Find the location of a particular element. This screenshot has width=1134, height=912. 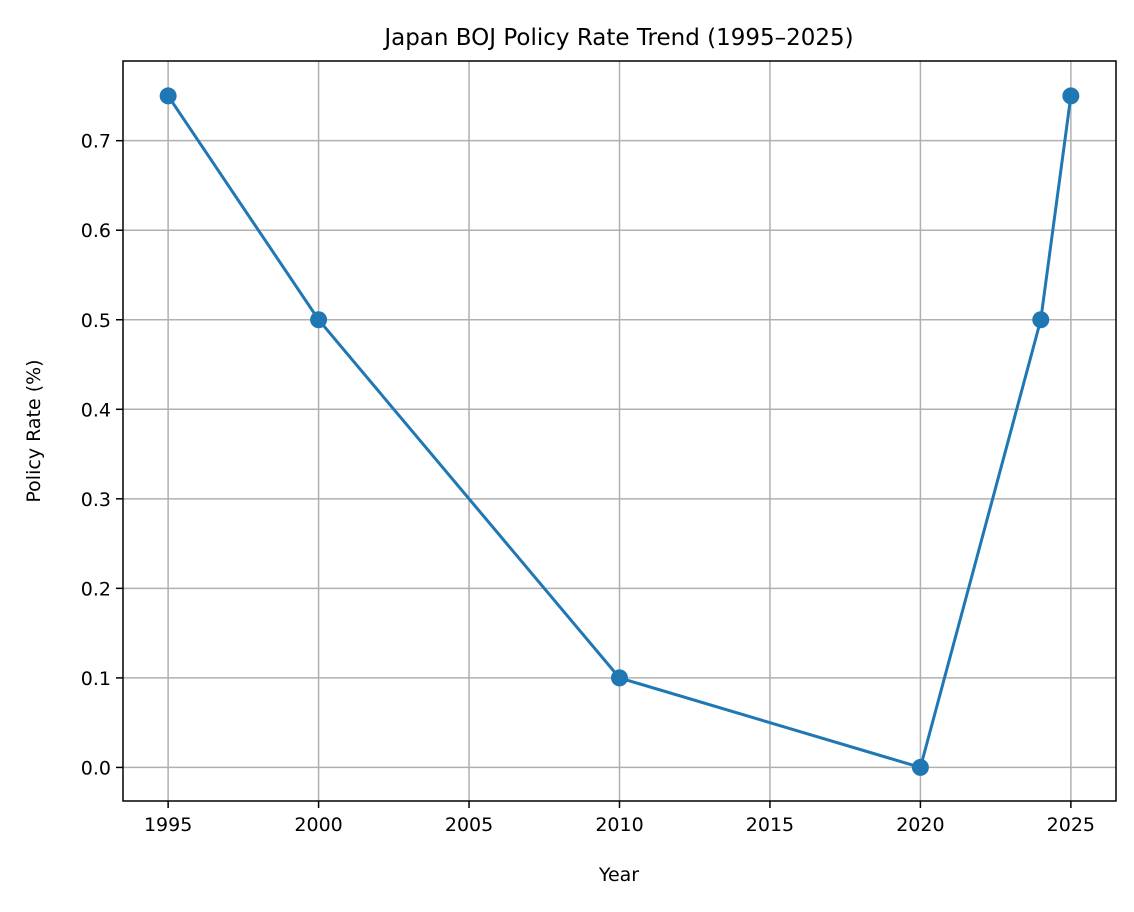

x-tick-label: 2005 is located at coordinates (469, 825).